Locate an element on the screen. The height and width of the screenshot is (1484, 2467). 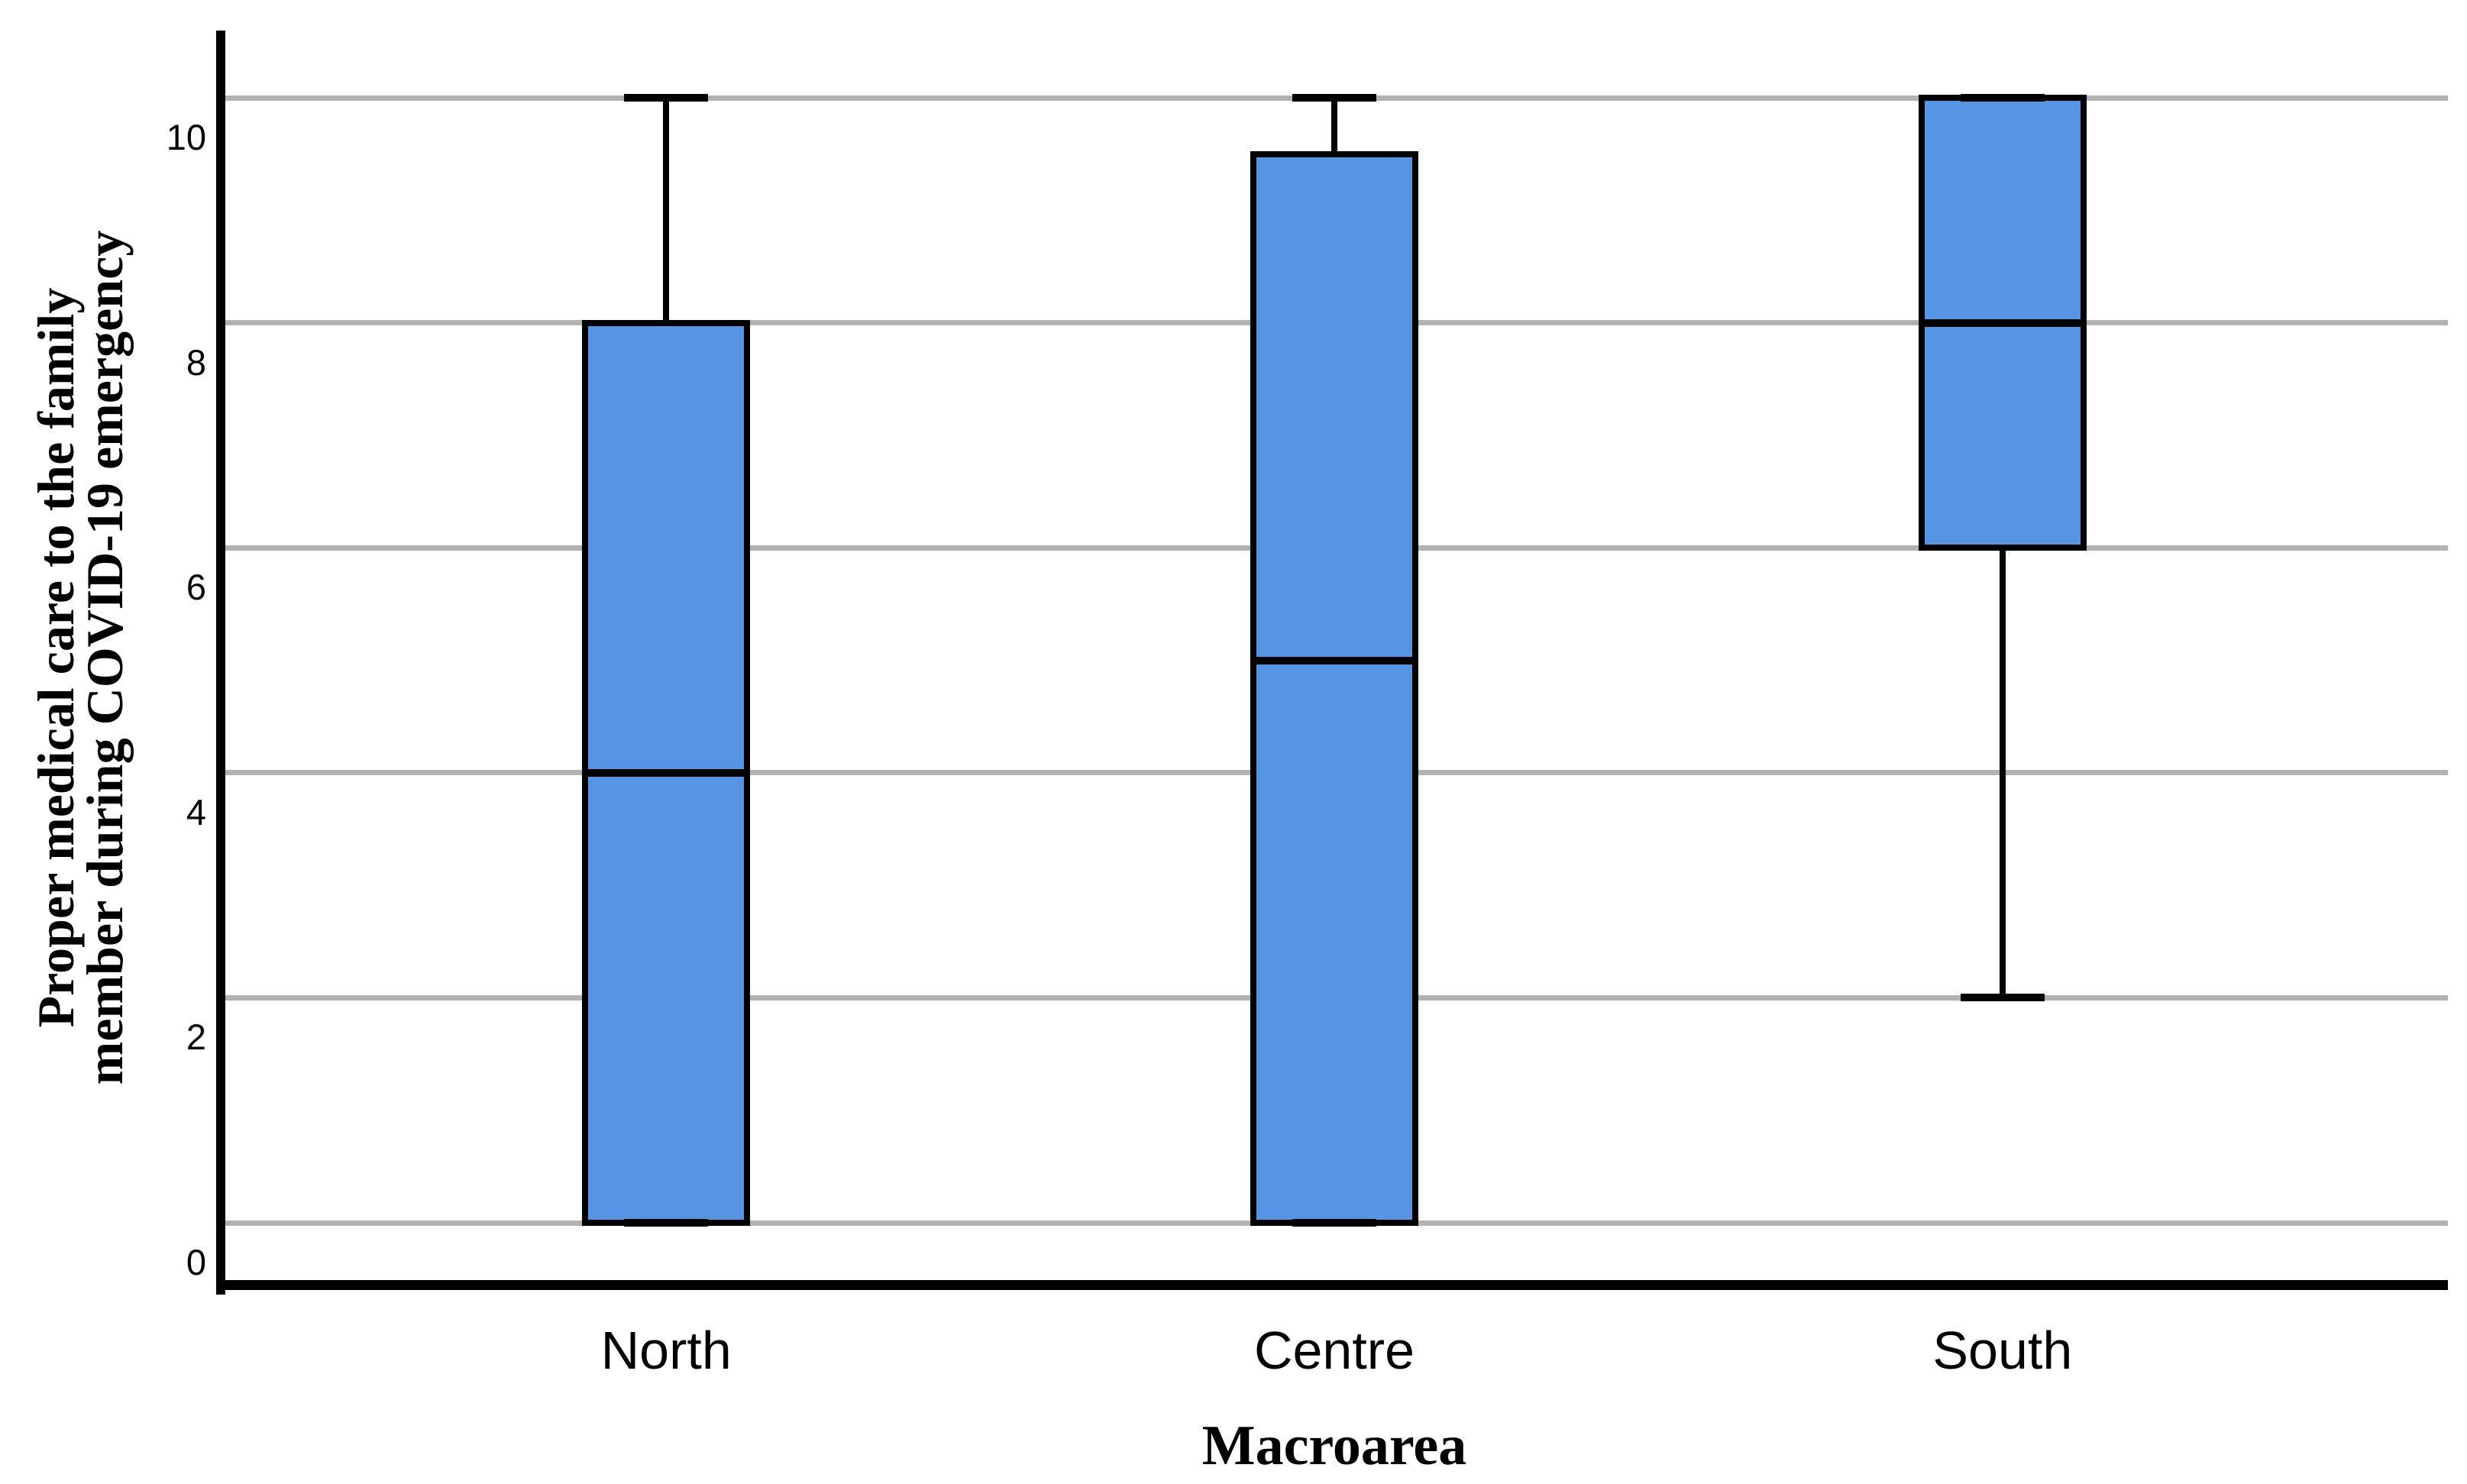
lower-whisker-south is located at coordinates (2002, 773).